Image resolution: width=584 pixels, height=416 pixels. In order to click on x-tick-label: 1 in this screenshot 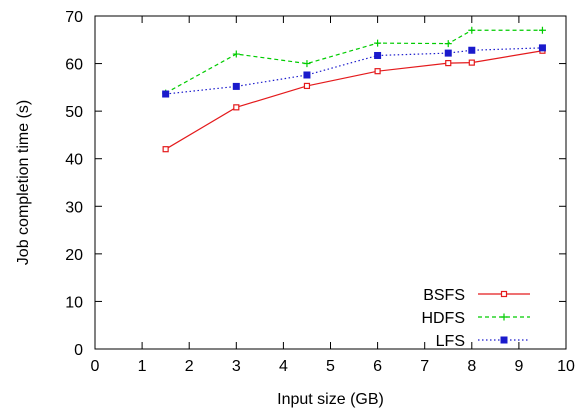, I will do `click(142, 366)`.